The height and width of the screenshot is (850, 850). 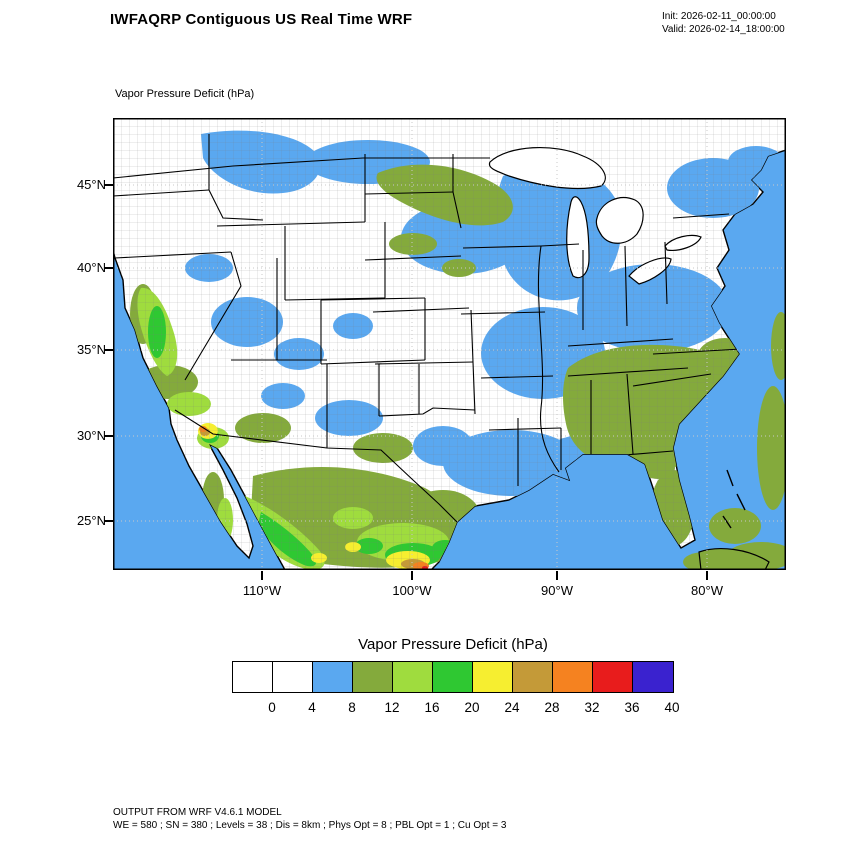 What do you see at coordinates (91, 349) in the screenshot?
I see `y-tick-label: 35°N` at bounding box center [91, 349].